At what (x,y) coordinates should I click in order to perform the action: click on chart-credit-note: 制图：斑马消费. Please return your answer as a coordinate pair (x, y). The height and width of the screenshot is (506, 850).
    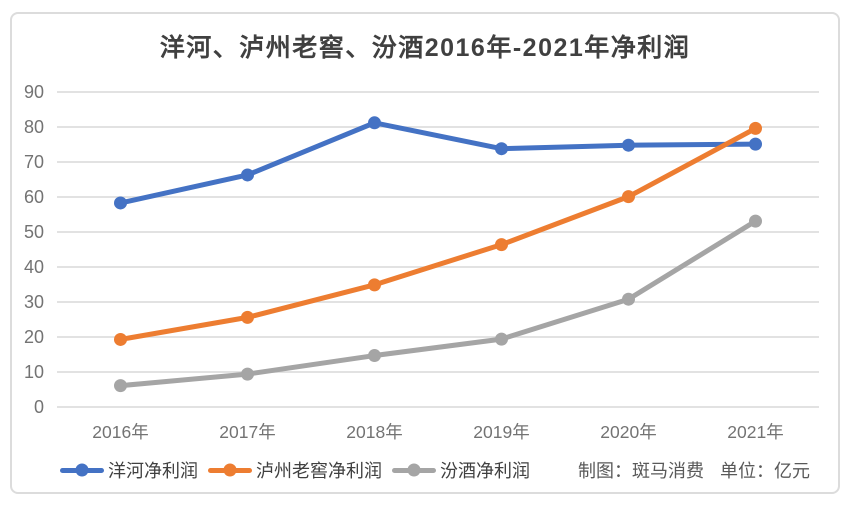
    Looking at the image, I should click on (641, 471).